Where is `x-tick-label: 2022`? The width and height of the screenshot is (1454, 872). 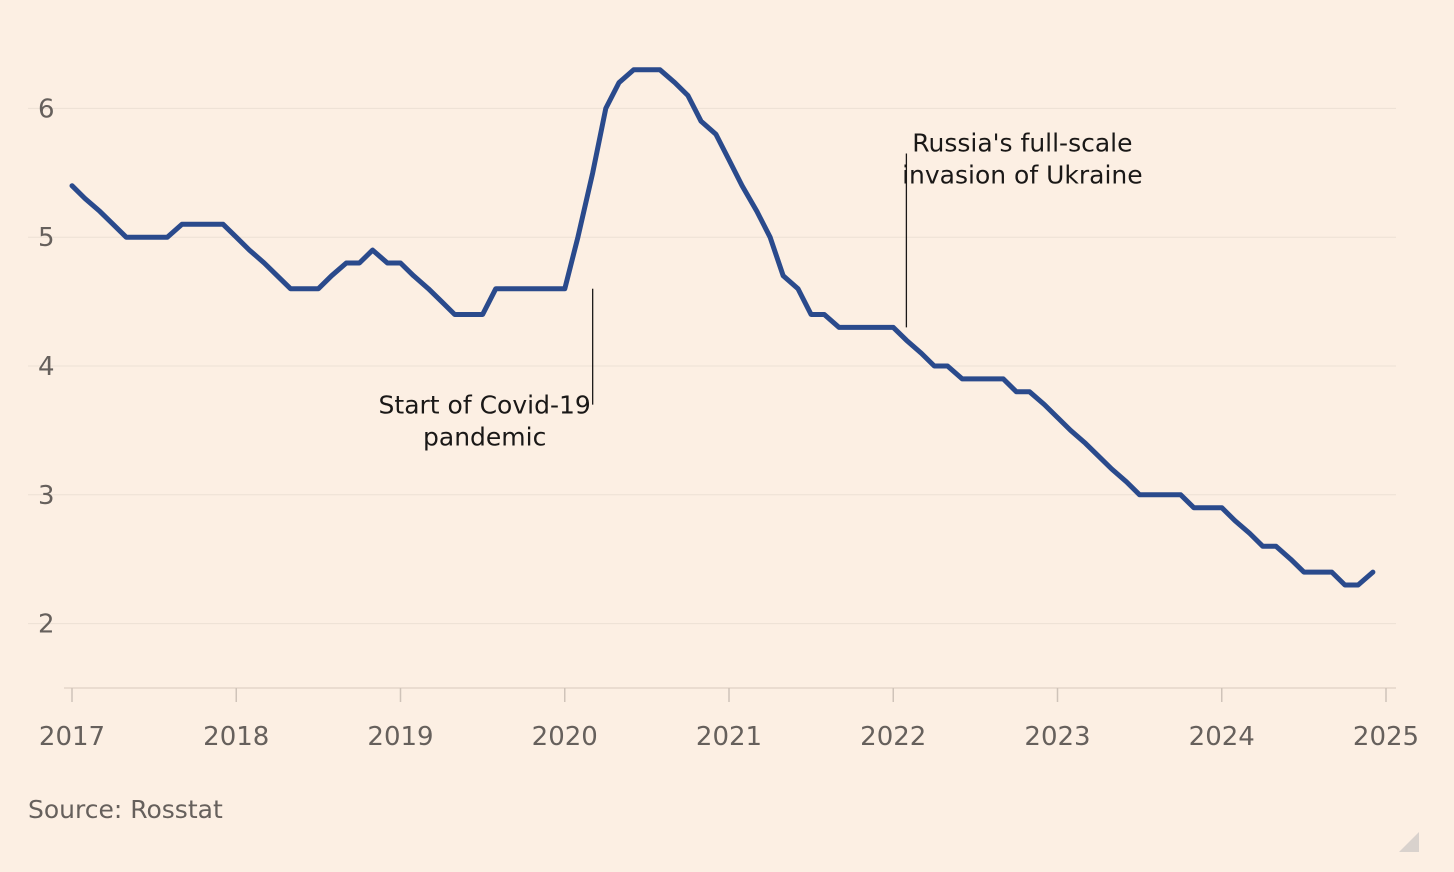
x-tick-label: 2022 is located at coordinates (893, 737).